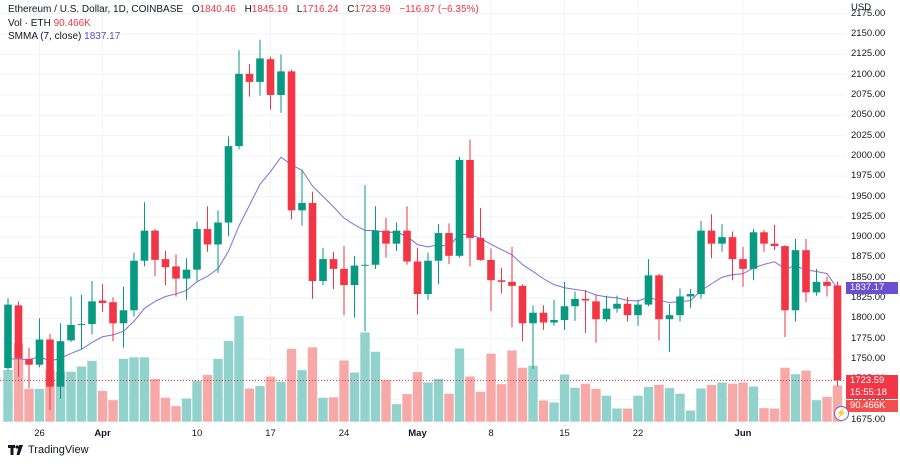 The width and height of the screenshot is (900, 464). What do you see at coordinates (29, 23) in the screenshot?
I see `volume-label: Vol · ETH` at bounding box center [29, 23].